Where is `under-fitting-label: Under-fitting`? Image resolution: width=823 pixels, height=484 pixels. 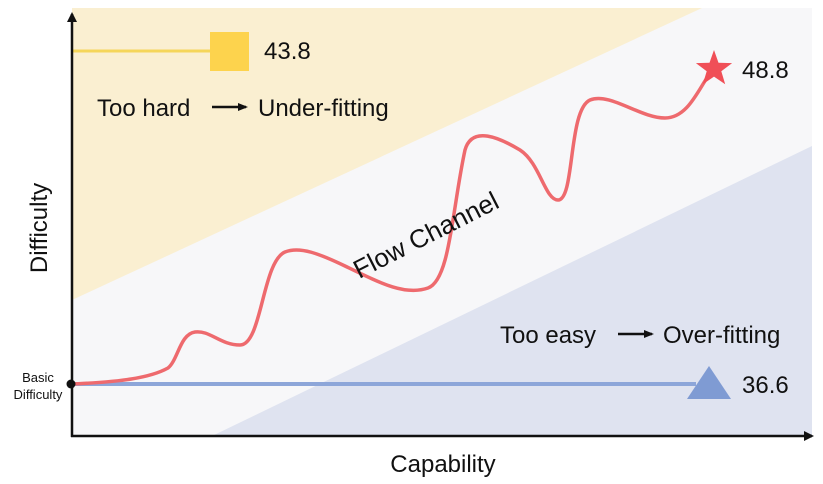 under-fitting-label: Under-fitting is located at coordinates (323, 108).